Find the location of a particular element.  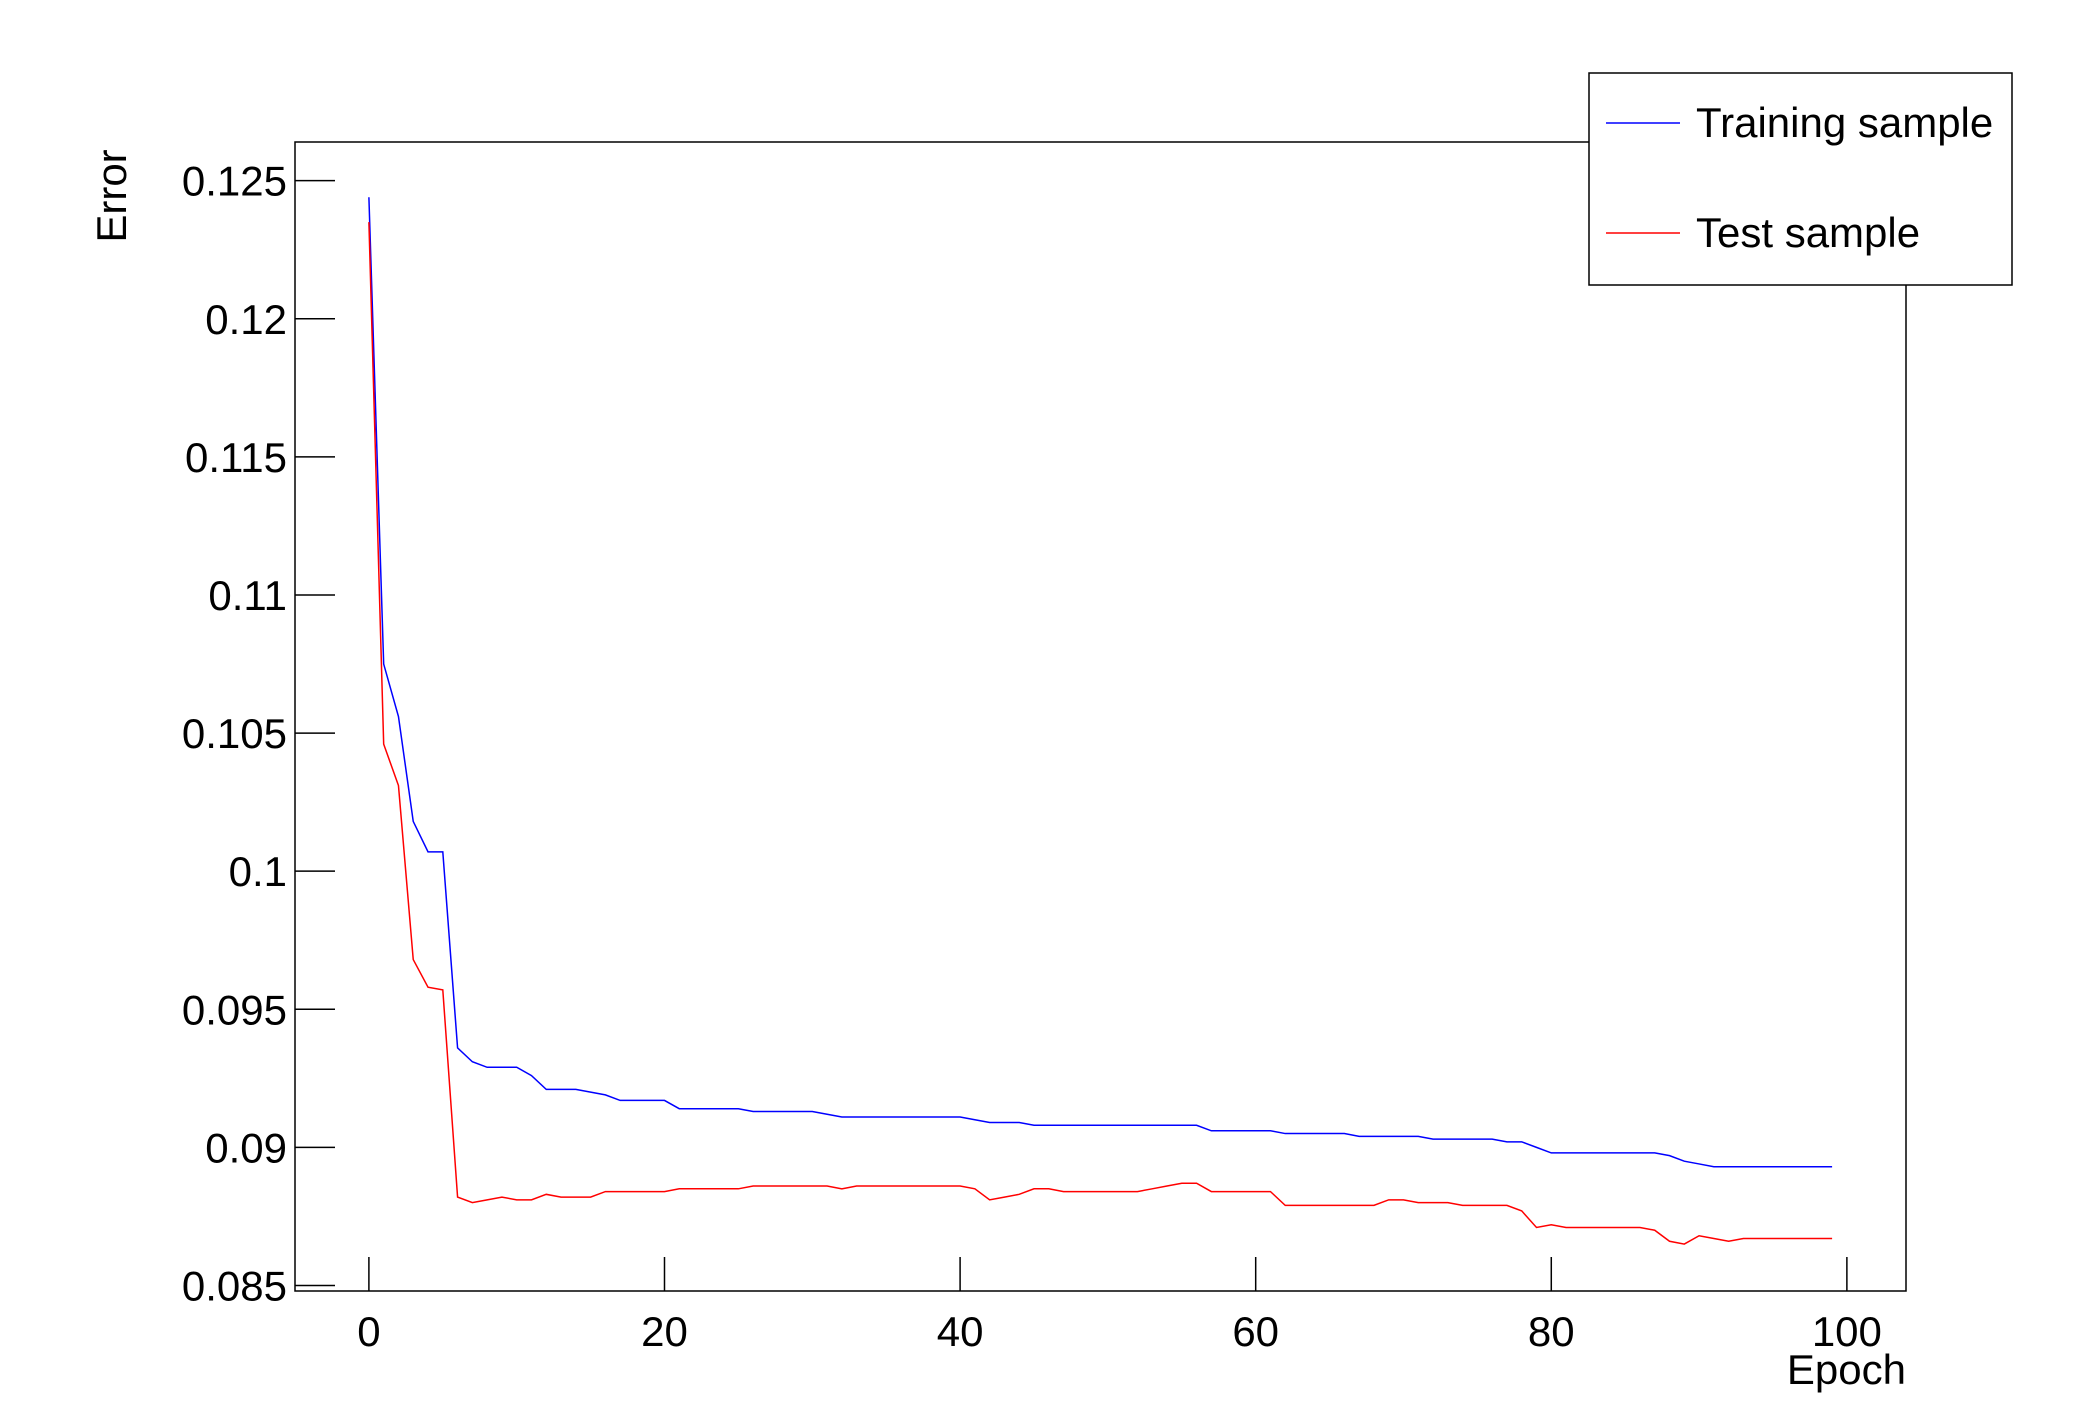

y-tick-label: 0.11 is located at coordinates (247, 595).